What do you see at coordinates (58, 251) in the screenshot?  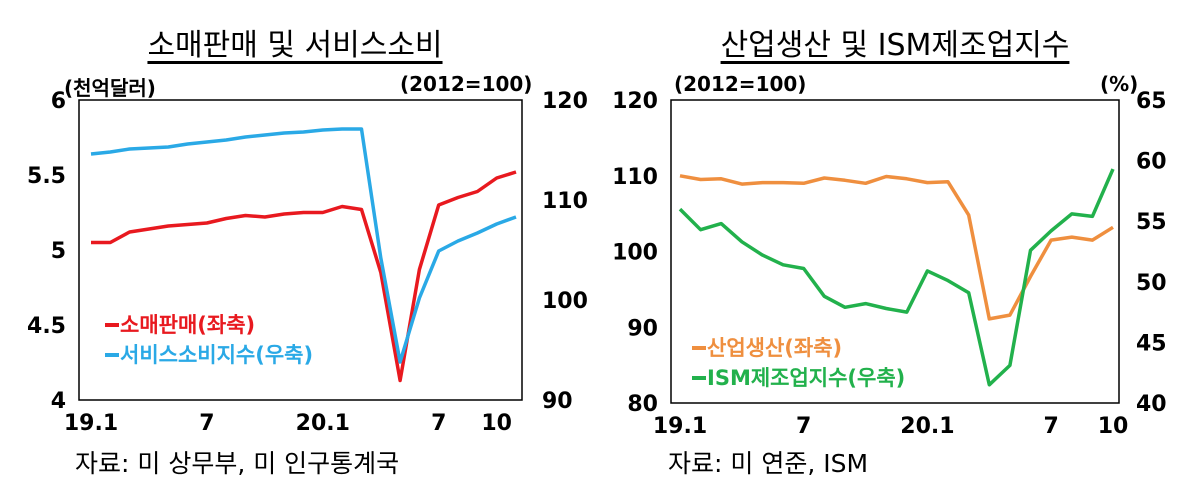 I see `y-left-tick-label: 5` at bounding box center [58, 251].